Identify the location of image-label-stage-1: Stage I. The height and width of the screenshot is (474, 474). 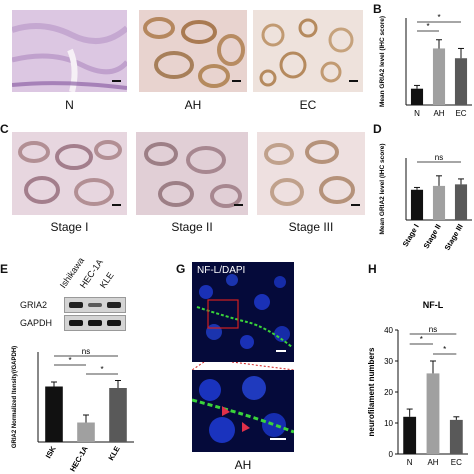
(69, 227).